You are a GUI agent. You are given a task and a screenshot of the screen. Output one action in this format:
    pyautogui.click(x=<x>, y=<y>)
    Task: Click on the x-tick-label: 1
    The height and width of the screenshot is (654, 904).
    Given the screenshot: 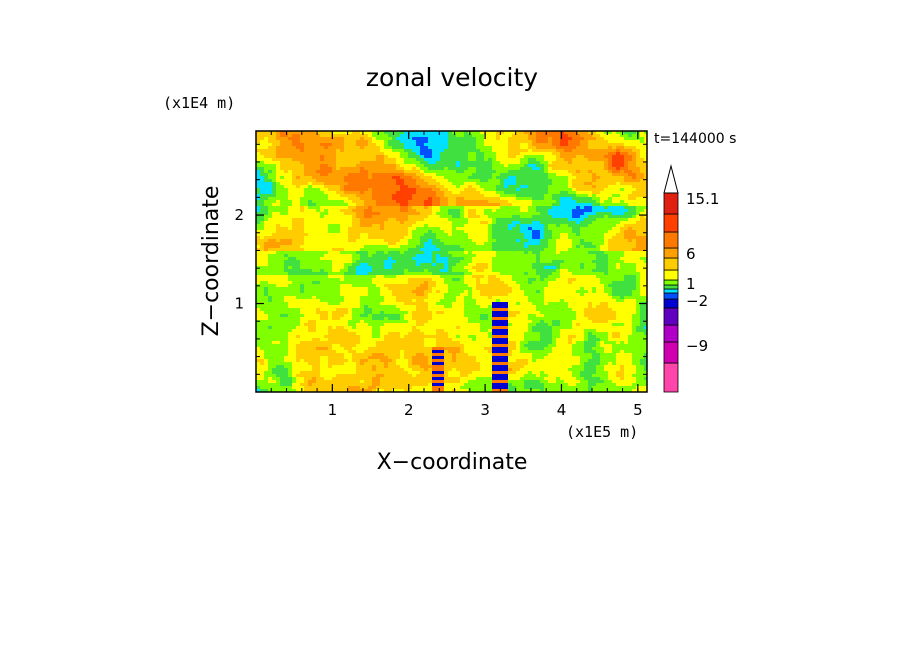 What is the action you would take?
    pyautogui.click(x=333, y=410)
    